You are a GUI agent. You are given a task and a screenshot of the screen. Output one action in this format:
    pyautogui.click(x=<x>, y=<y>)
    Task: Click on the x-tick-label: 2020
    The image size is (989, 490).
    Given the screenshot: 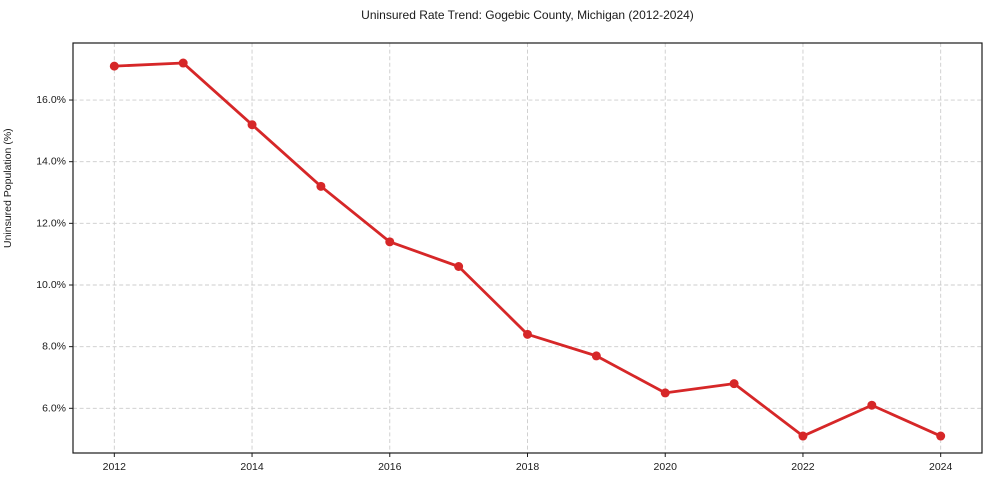 What is the action you would take?
    pyautogui.click(x=666, y=467)
    